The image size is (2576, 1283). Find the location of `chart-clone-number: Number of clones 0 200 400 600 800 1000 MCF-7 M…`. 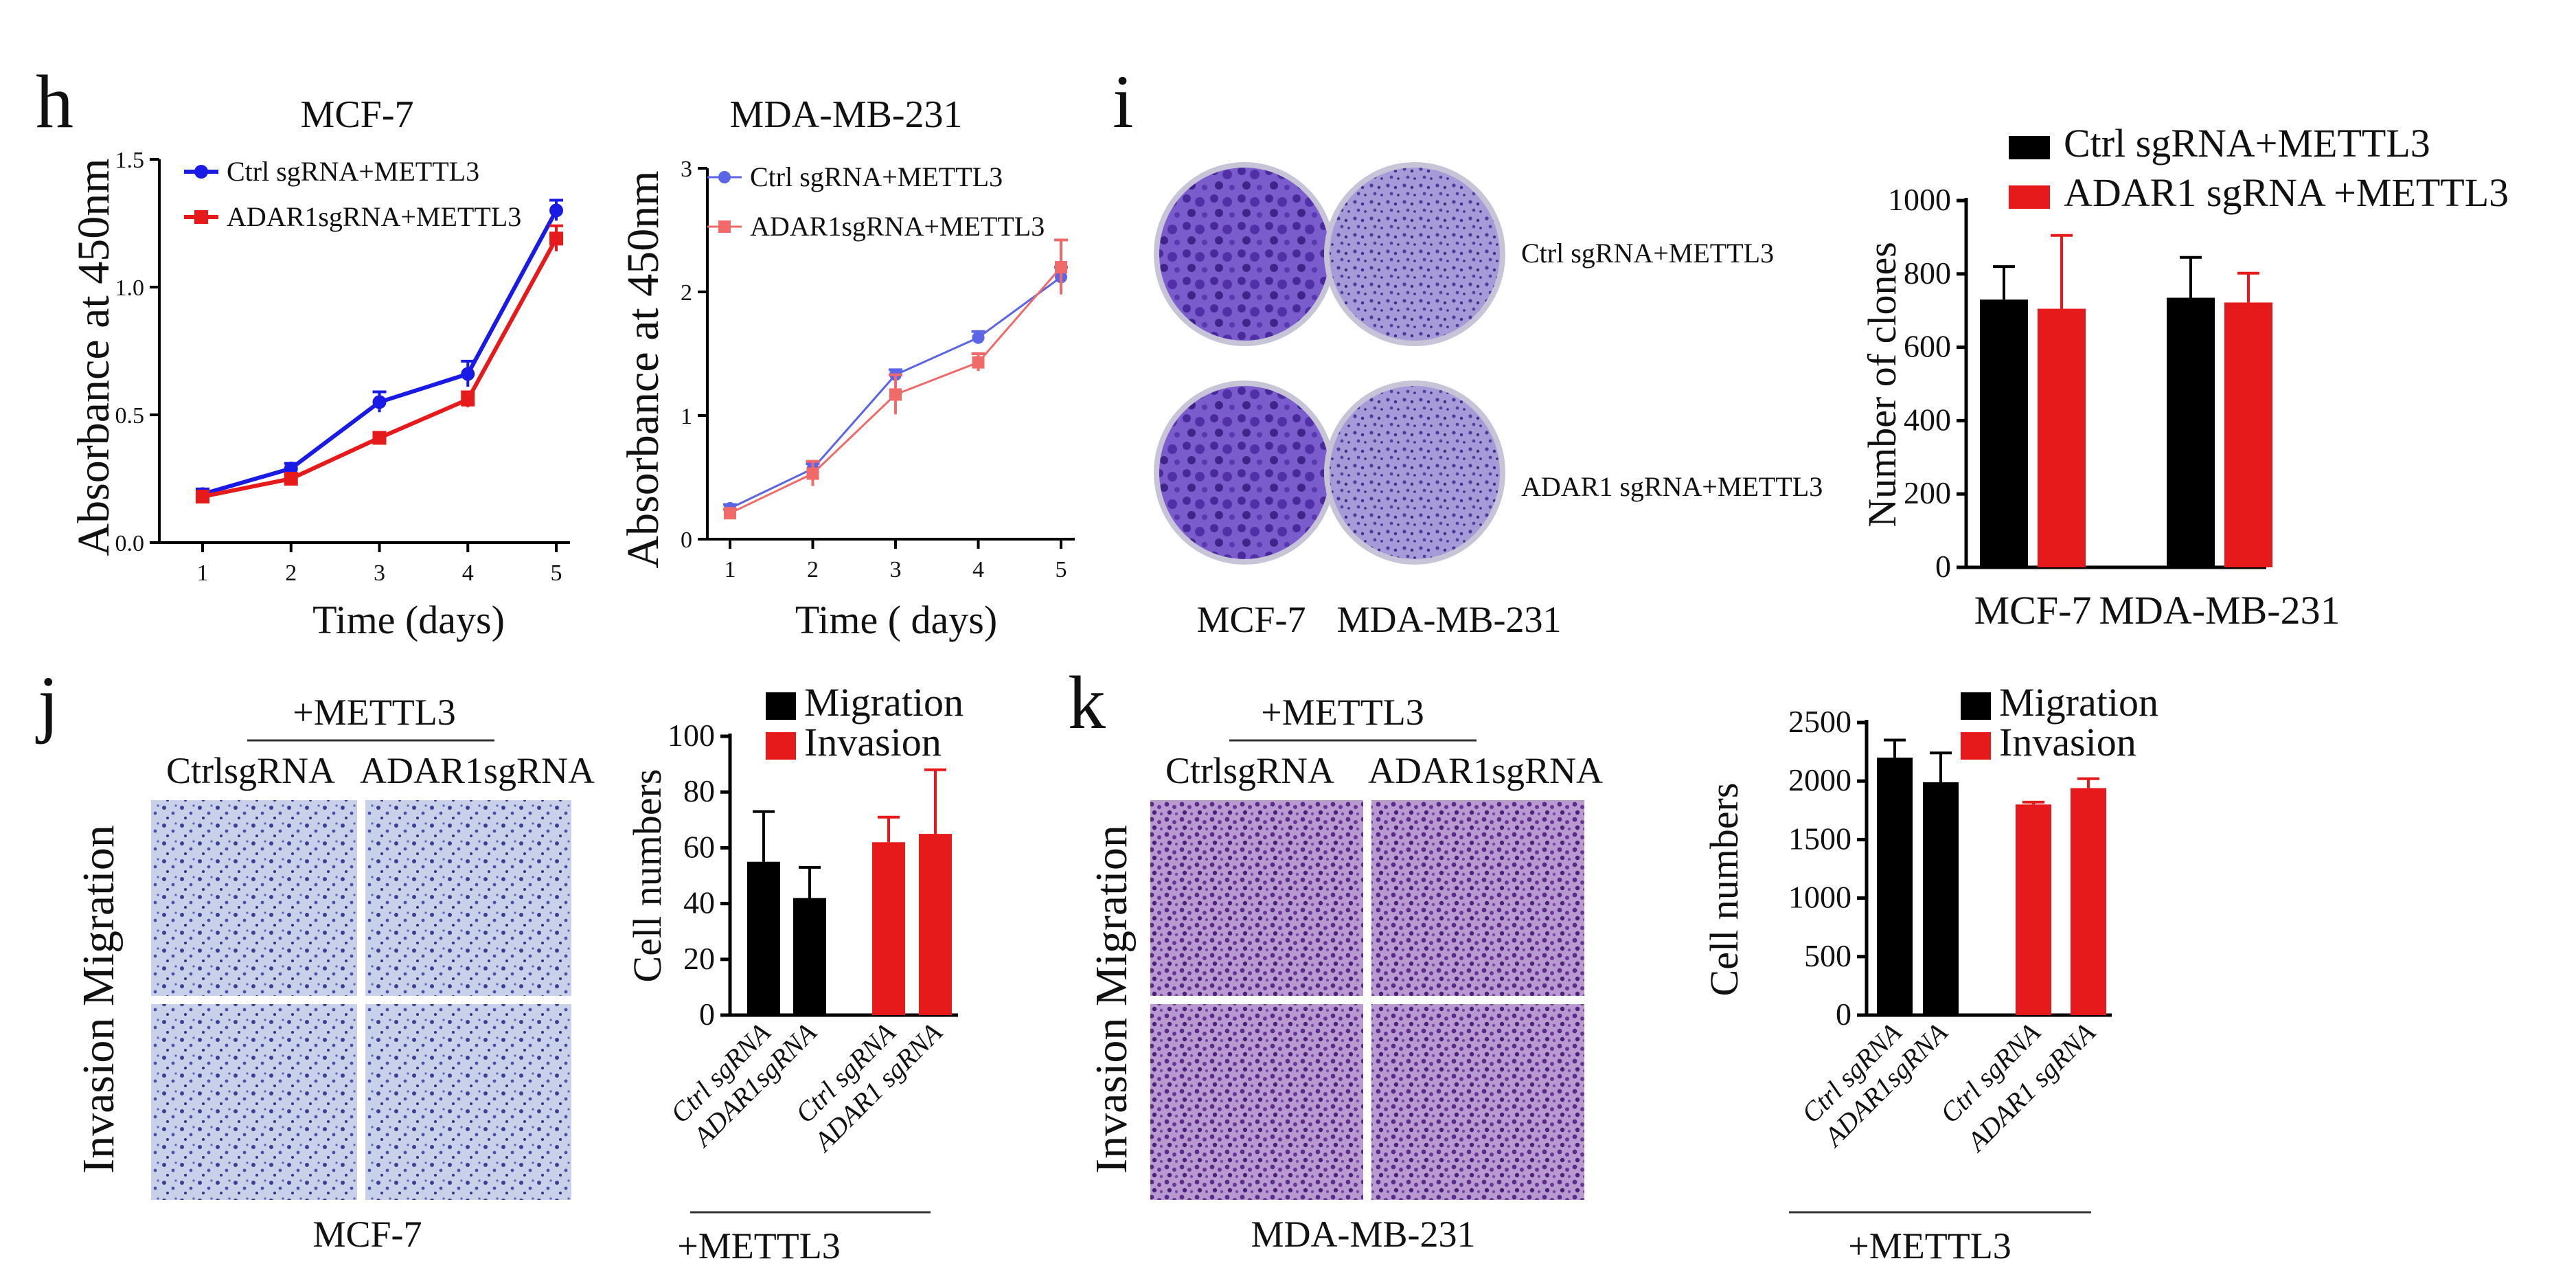

chart-clone-number: Number of clones 0 200 400 600 800 1000 MCF-7 M… is located at coordinates (2184, 377).